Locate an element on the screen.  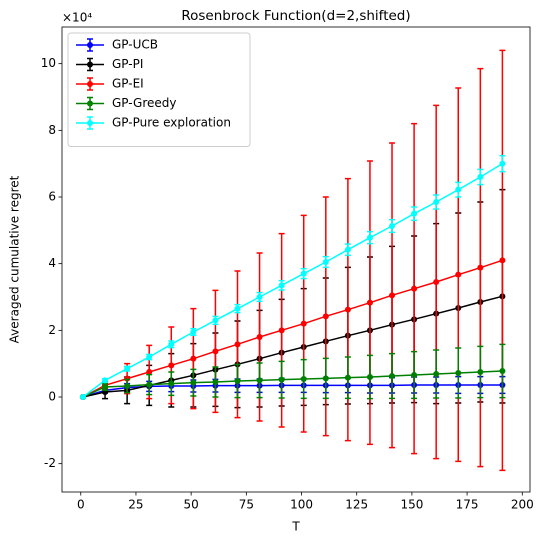
chart-title: Rosenbrock Function(d=2,shifted) is located at coordinates (295, 16).